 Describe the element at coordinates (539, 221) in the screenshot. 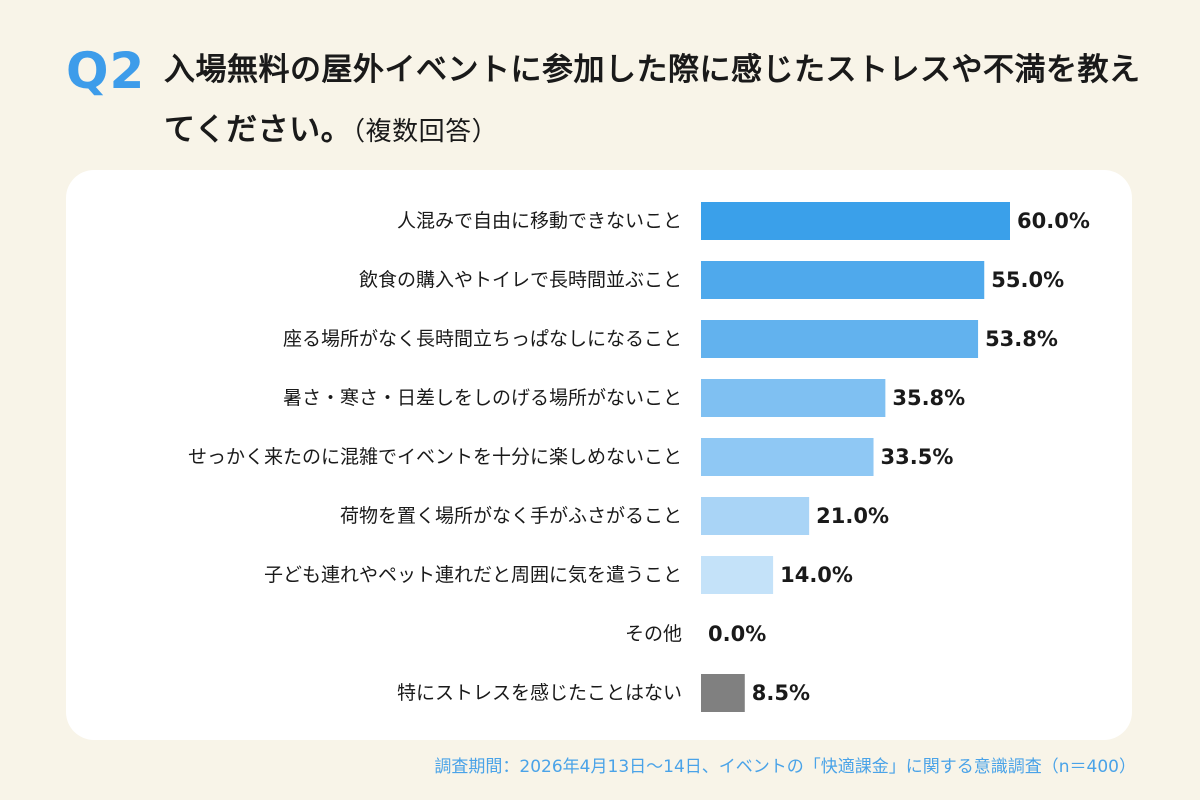

I see `category-label-1: 人混みで自由に移動できないこと` at that location.